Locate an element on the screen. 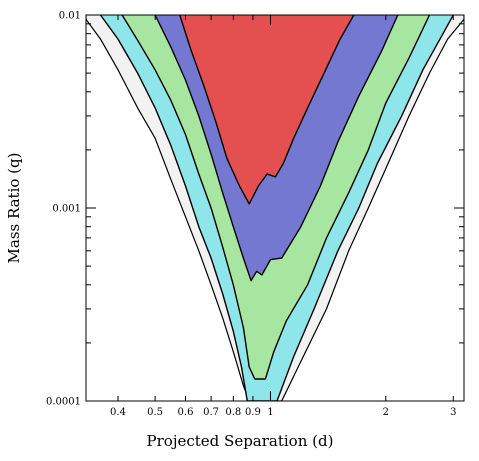 The width and height of the screenshot is (479, 461). x-tick-label: 0.4 is located at coordinates (118, 412).